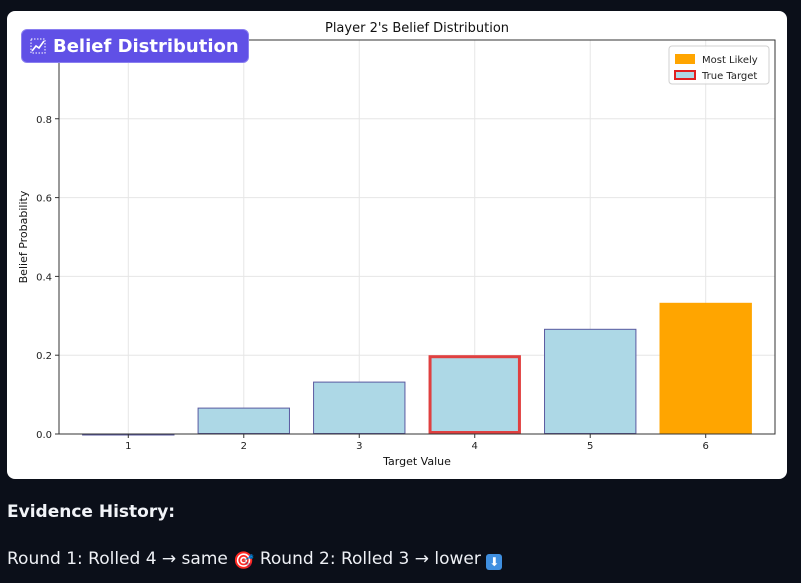 The height and width of the screenshot is (583, 801). Describe the element at coordinates (38, 46) in the screenshot. I see `chart-icon` at that location.